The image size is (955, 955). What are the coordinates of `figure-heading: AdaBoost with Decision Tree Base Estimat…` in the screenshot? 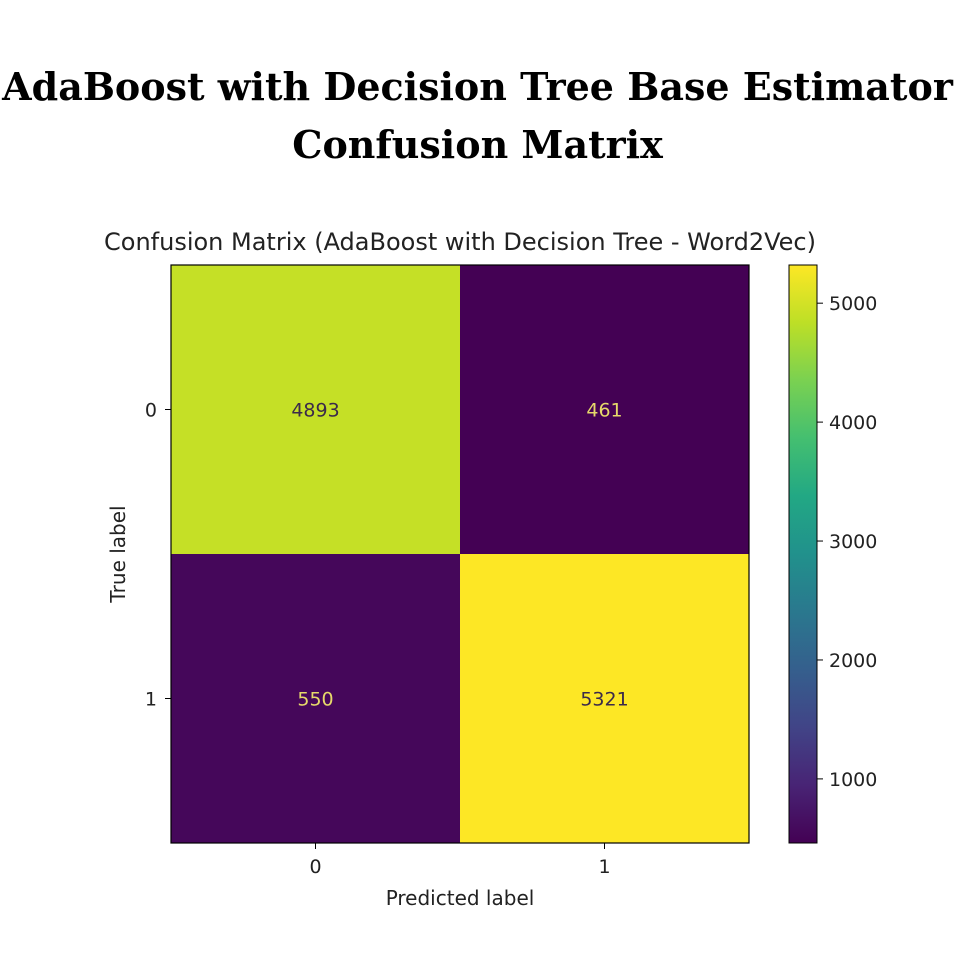 It's located at (477, 116).